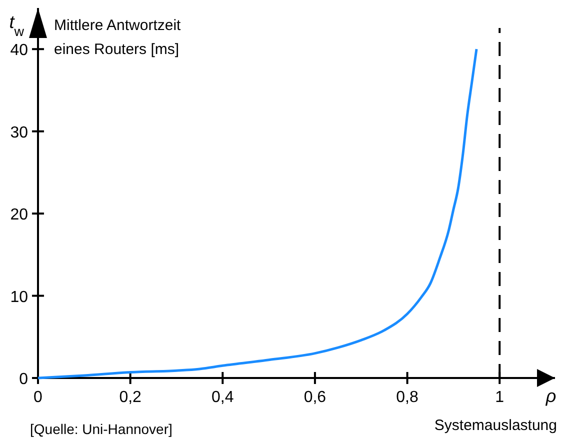  I want to click on y-tick-label: 10, so click(19, 297).